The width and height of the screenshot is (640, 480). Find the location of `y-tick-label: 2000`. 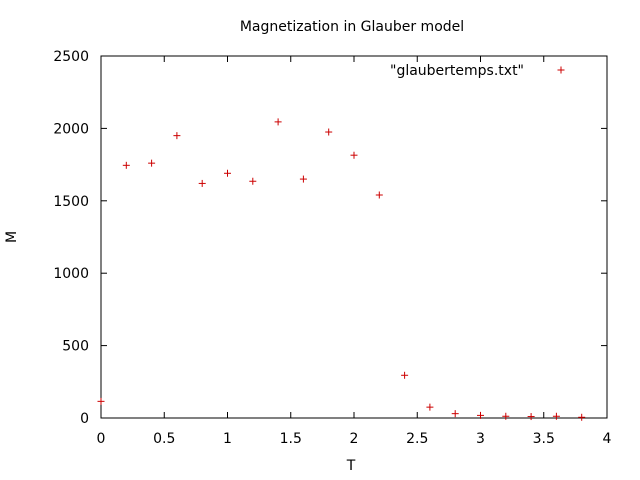

y-tick-label: 2000 is located at coordinates (71, 129).